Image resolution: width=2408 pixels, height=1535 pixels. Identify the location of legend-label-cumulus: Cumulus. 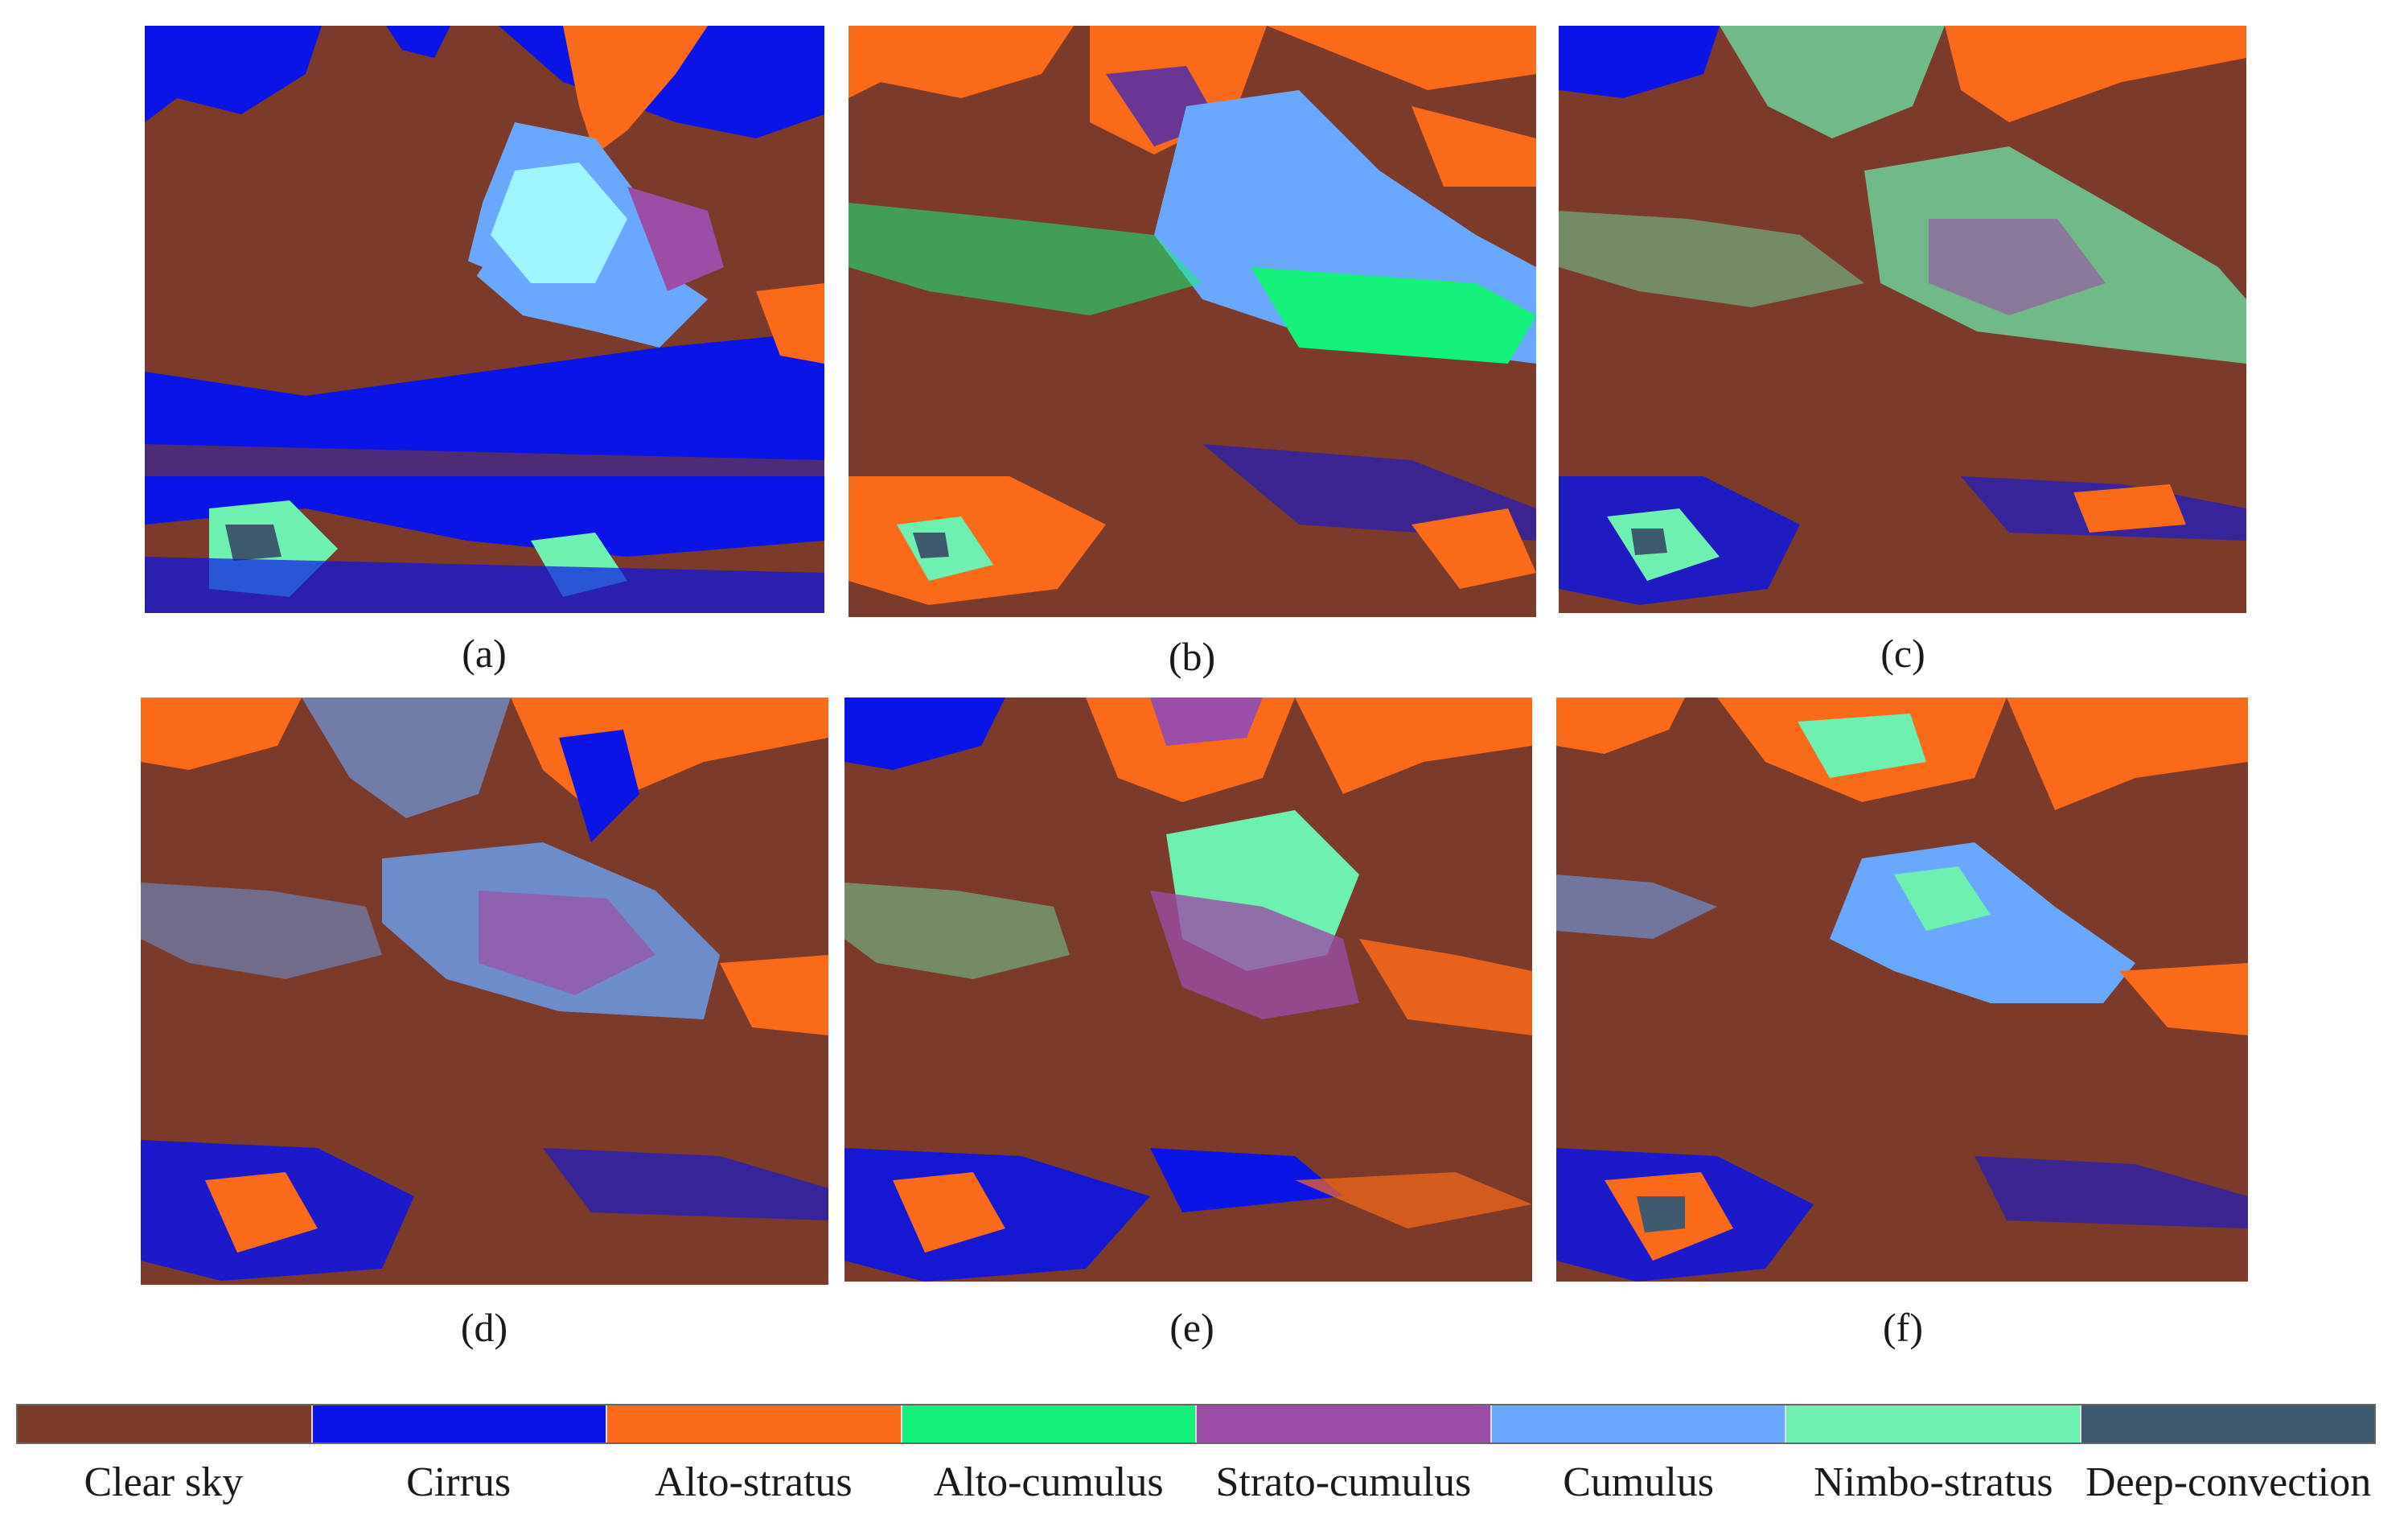
(1639, 1482).